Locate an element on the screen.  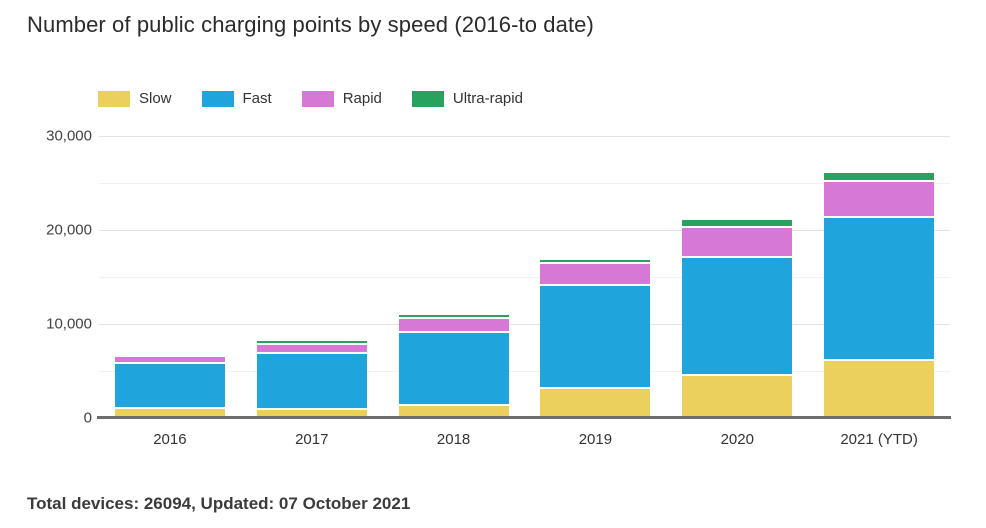
legend-swatch-rapid is located at coordinates (317, 98).